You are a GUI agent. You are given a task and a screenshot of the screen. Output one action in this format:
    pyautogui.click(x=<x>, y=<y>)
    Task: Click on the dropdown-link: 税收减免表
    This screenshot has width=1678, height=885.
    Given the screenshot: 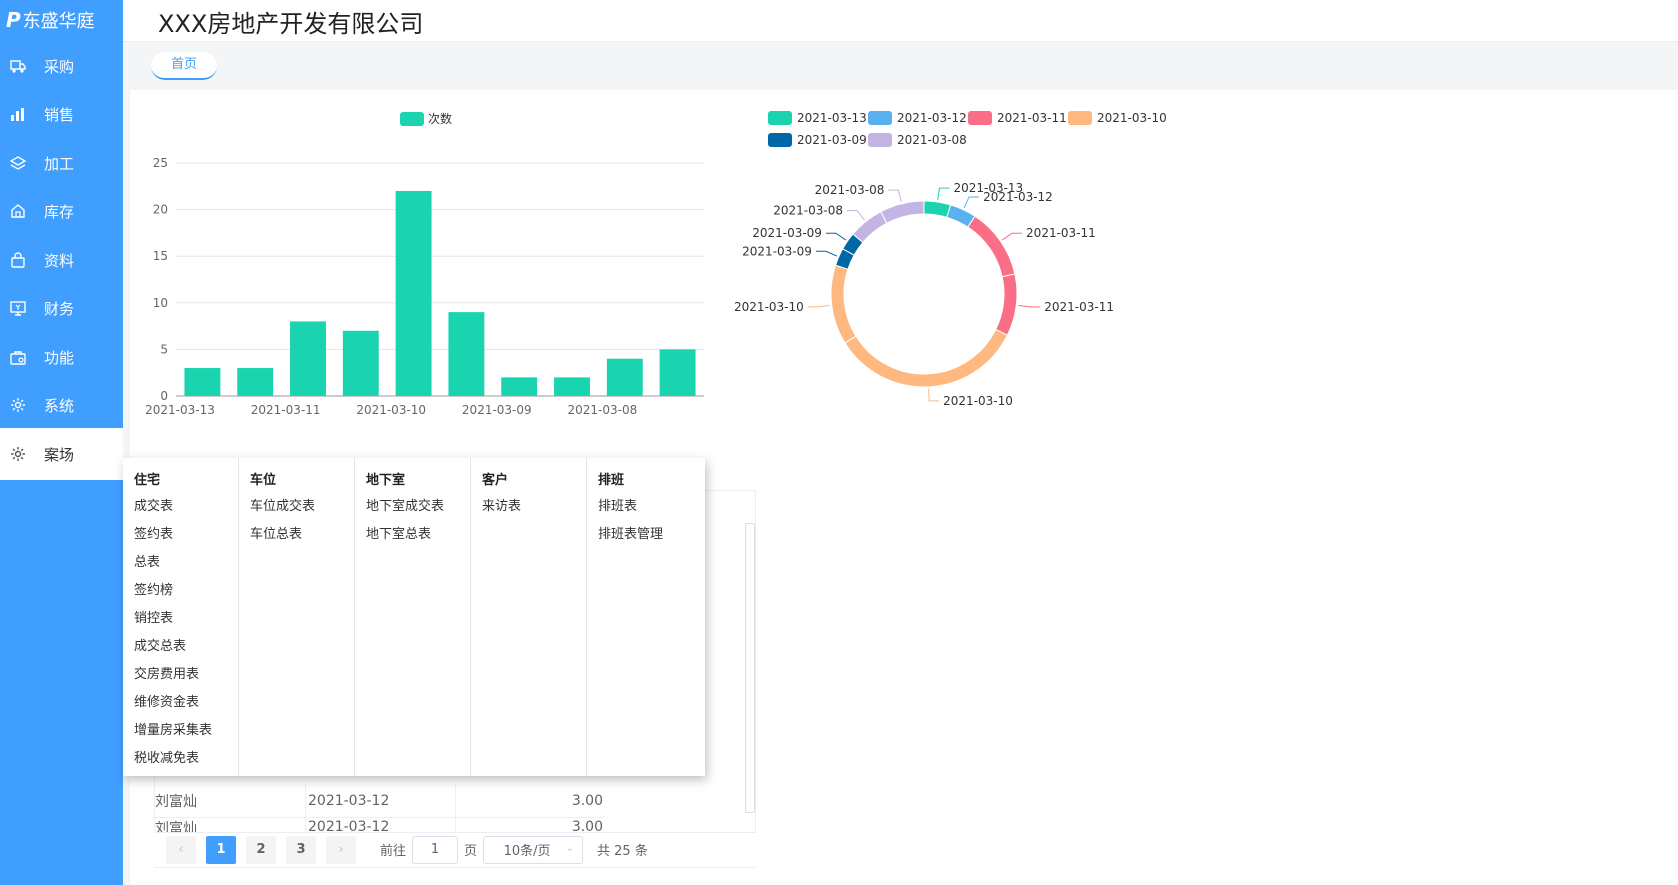 What is the action you would take?
    pyautogui.click(x=167, y=758)
    